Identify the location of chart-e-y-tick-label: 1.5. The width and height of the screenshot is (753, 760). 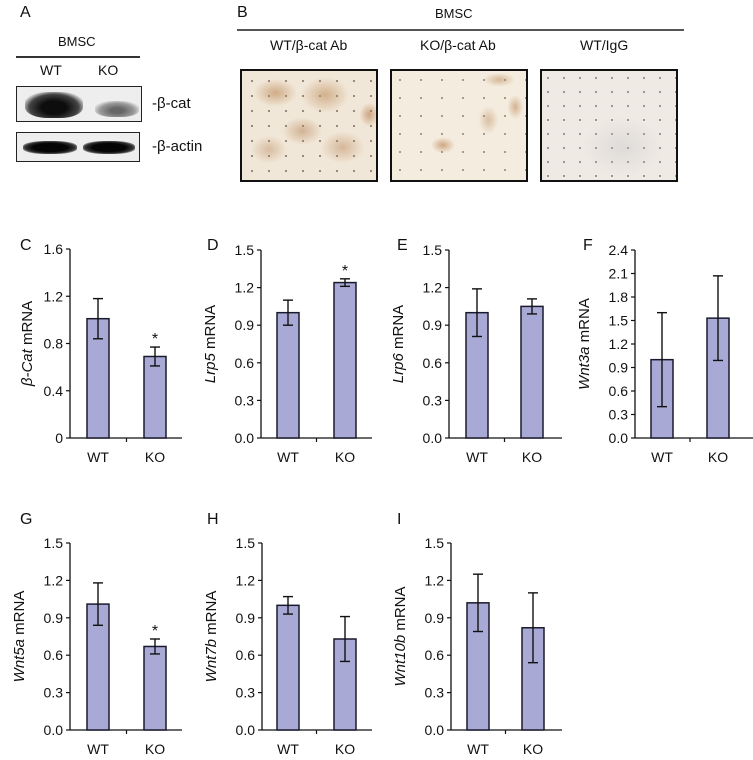
(433, 250).